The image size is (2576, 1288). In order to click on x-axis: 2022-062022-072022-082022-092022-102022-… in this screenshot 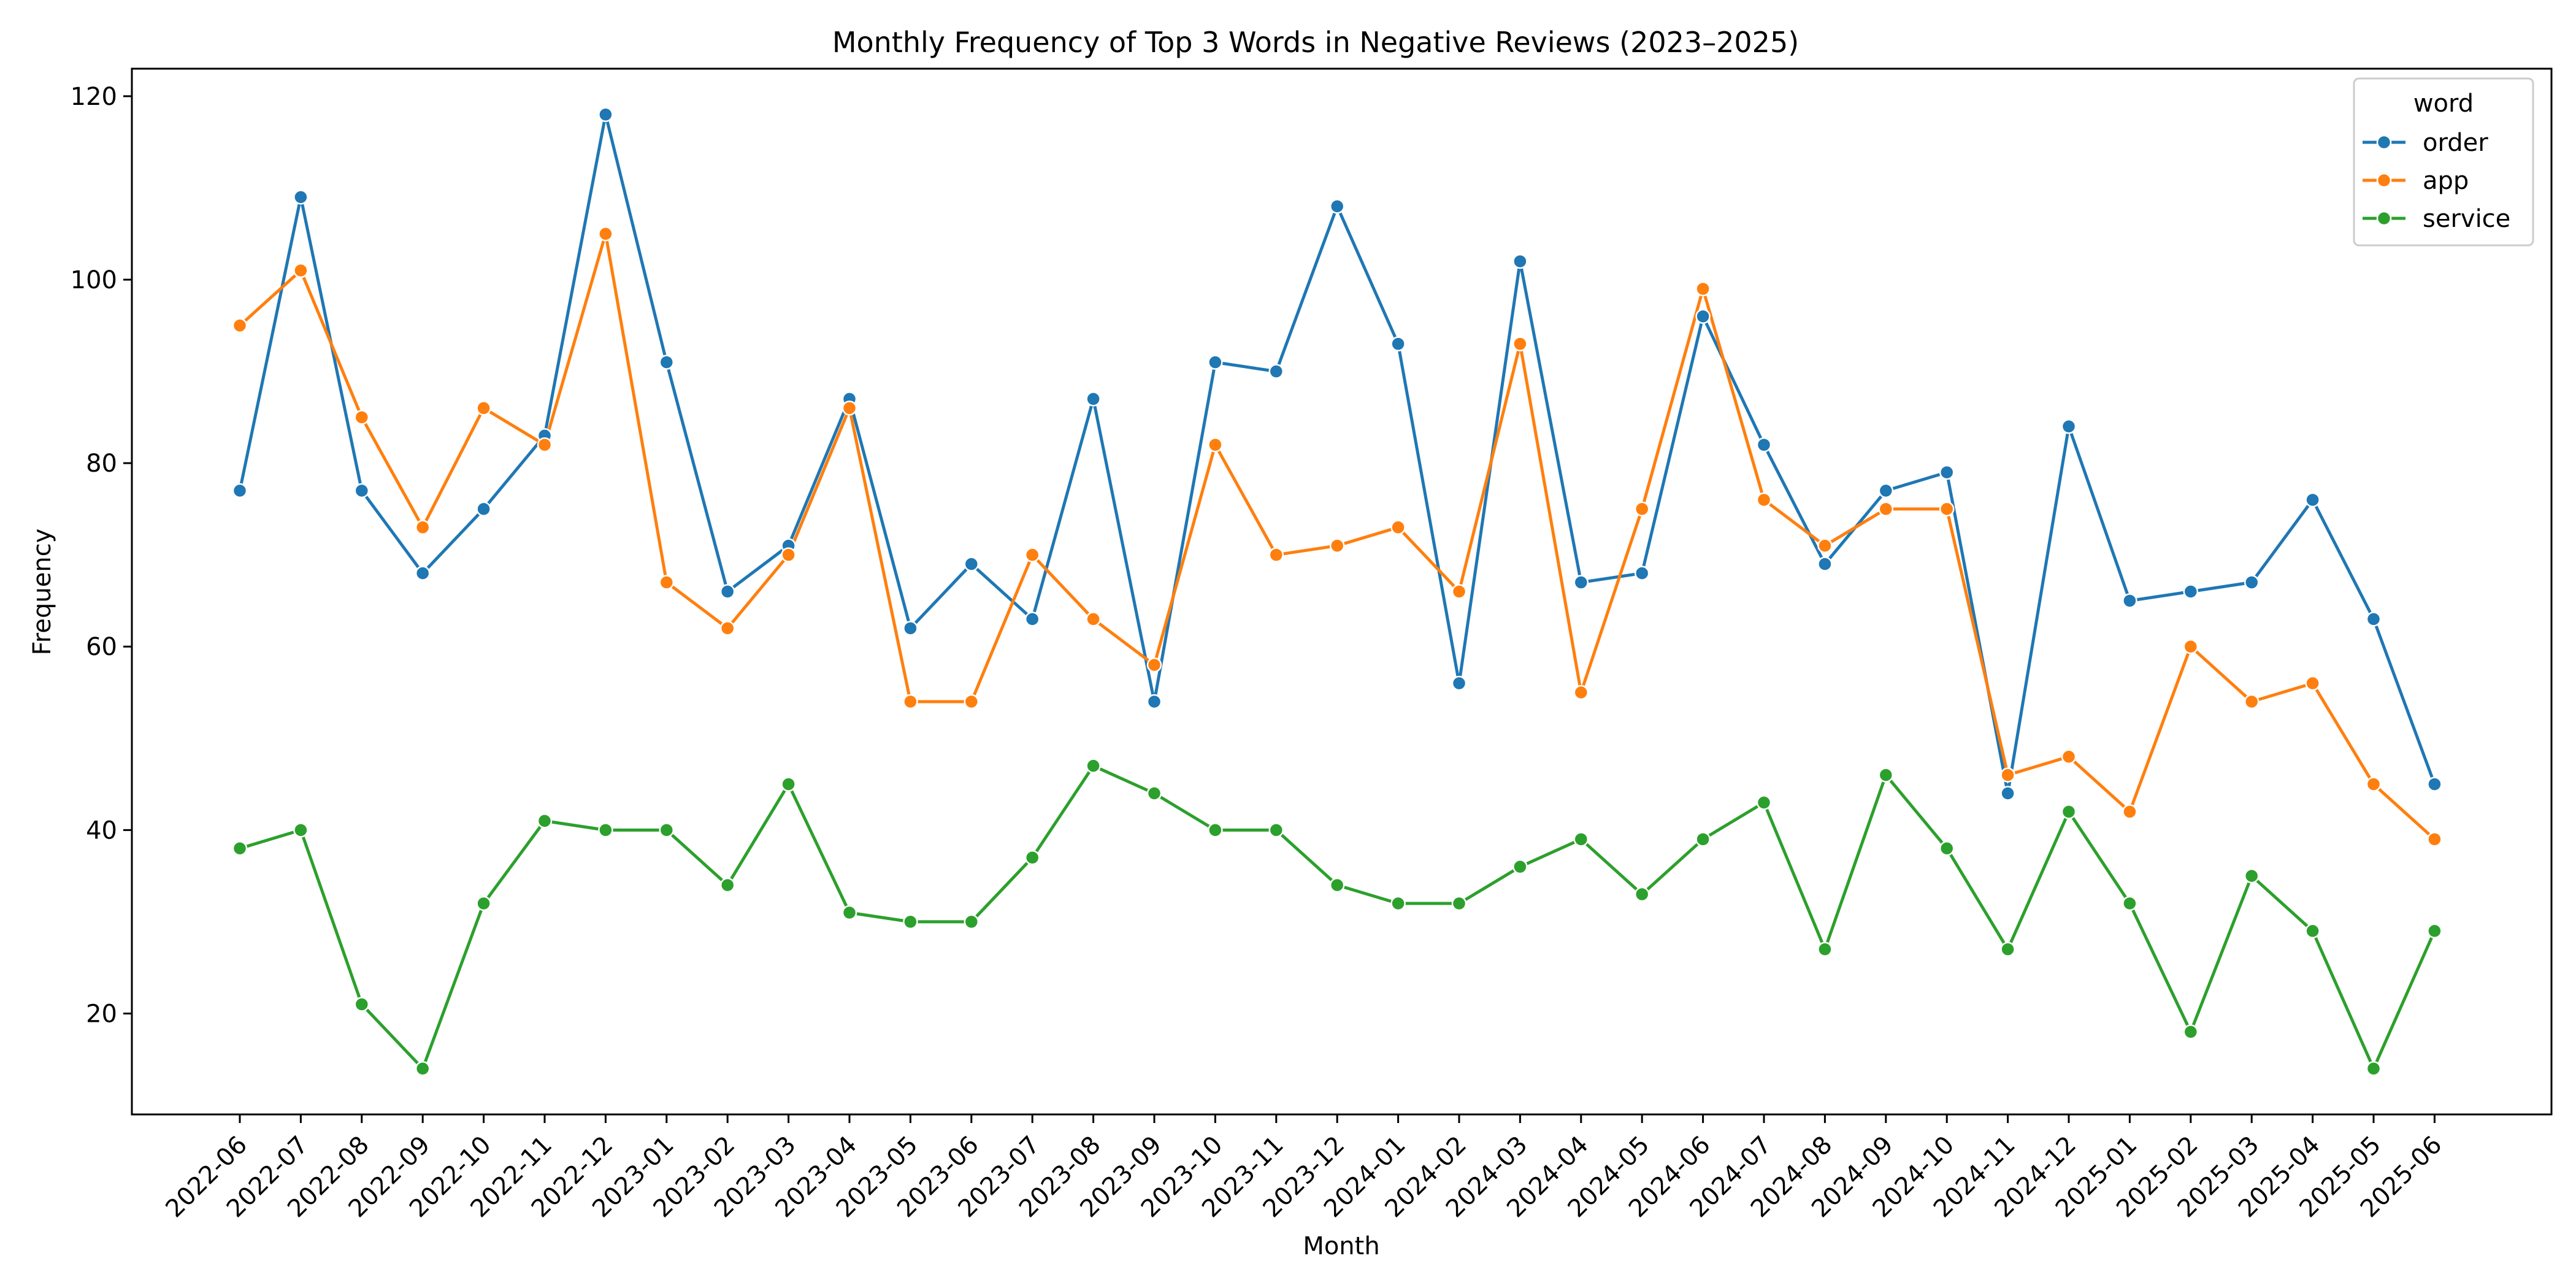, I will do `click(1303, 1168)`.